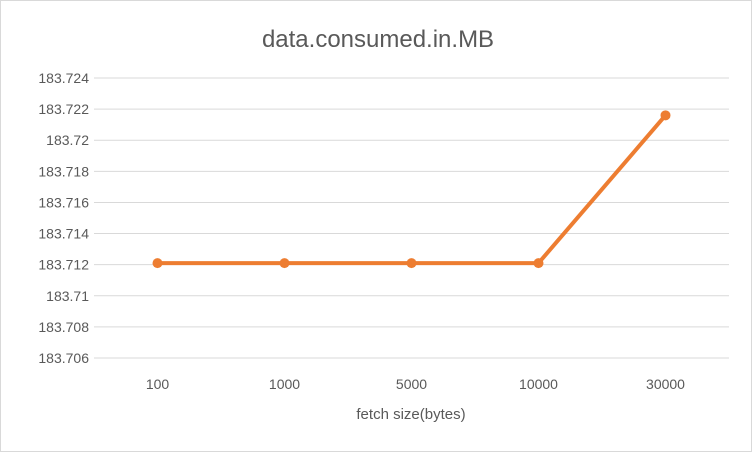  I want to click on x-axis-title: fetch size(bytes), so click(410, 414).